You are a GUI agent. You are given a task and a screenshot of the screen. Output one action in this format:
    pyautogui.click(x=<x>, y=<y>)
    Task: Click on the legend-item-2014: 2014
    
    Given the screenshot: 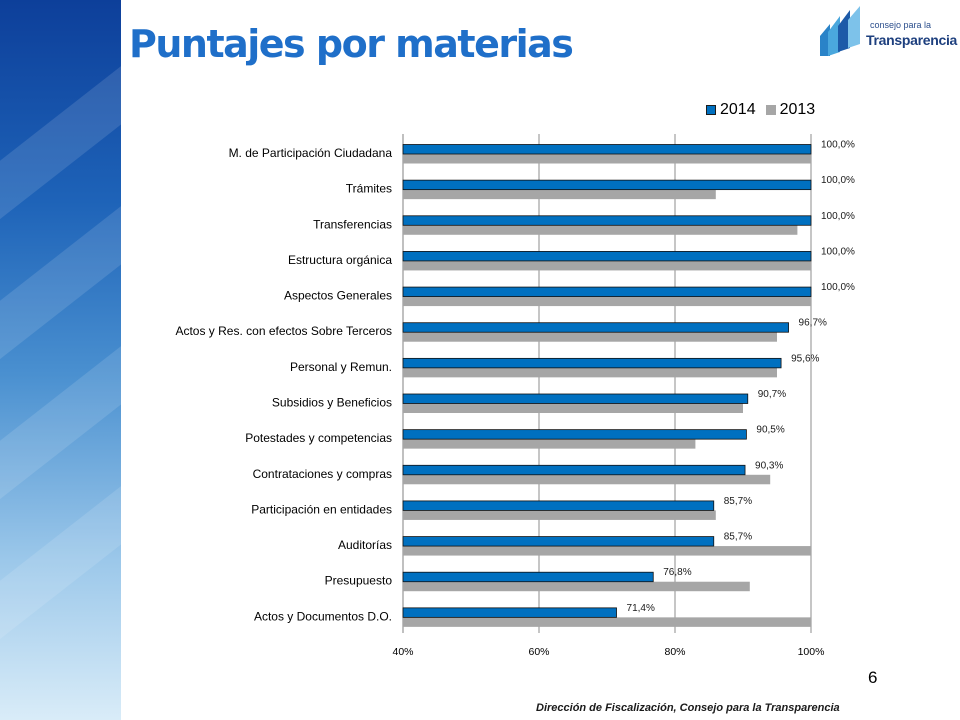 What is the action you would take?
    pyautogui.click(x=731, y=110)
    